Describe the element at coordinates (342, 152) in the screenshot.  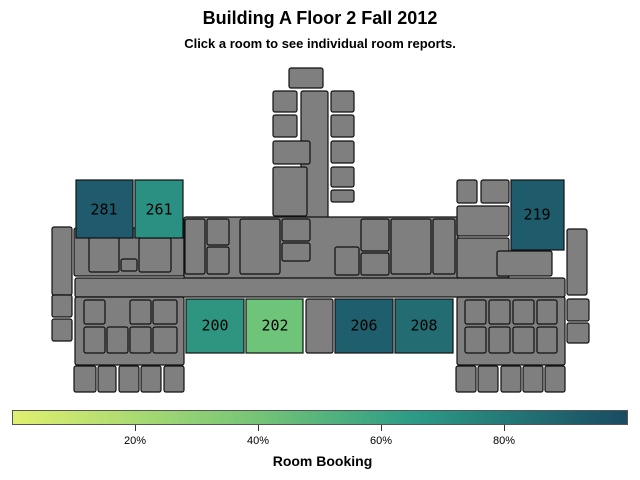
I see `room-tower-g` at that location.